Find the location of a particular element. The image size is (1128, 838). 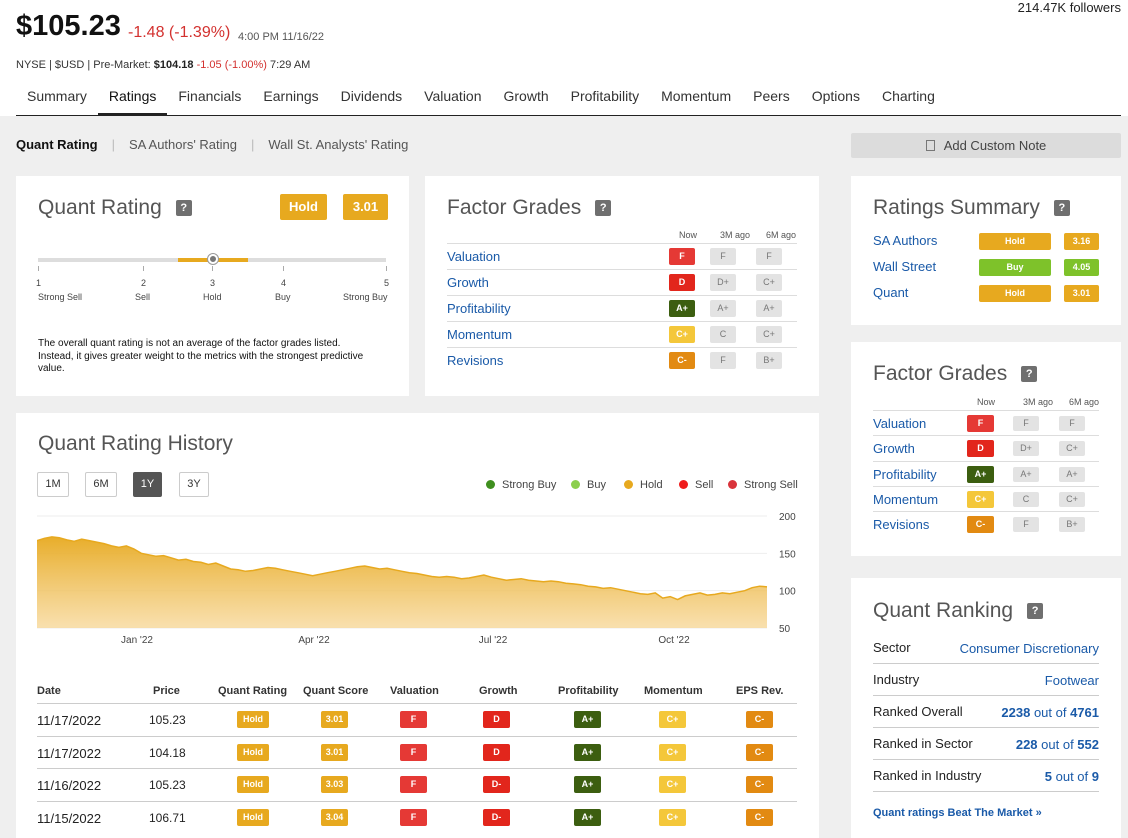

tab-charting: Charting is located at coordinates (908, 96).